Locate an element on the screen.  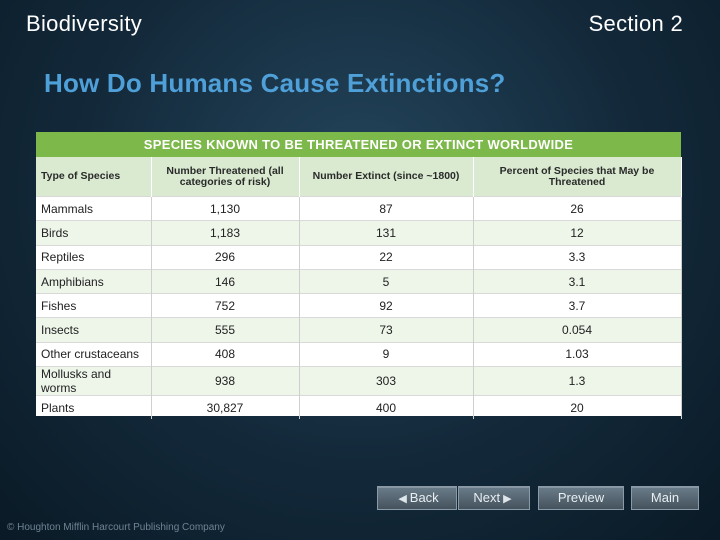
species-type-cell: Mammals is located at coordinates (94, 208).